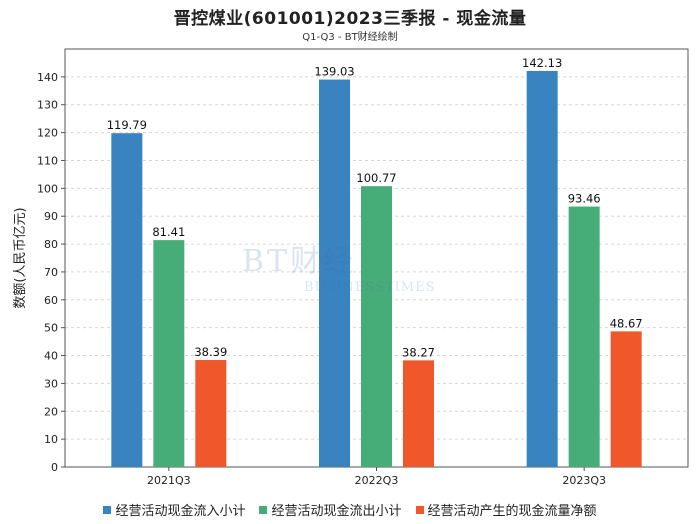  I want to click on legend-item: 经营活动现金流出小计, so click(330, 509).